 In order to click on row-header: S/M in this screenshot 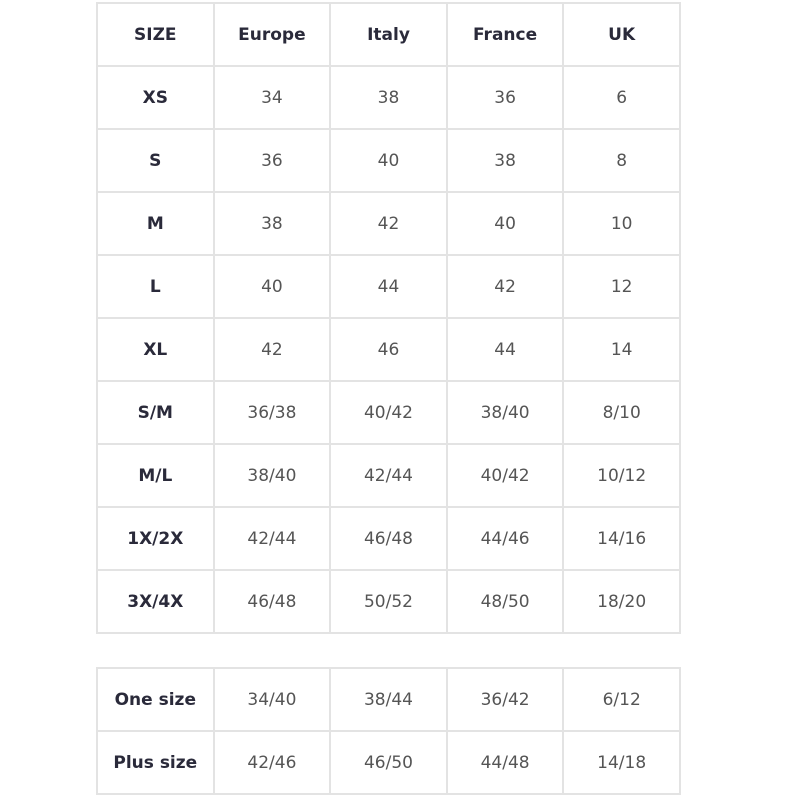, I will do `click(155, 412)`.